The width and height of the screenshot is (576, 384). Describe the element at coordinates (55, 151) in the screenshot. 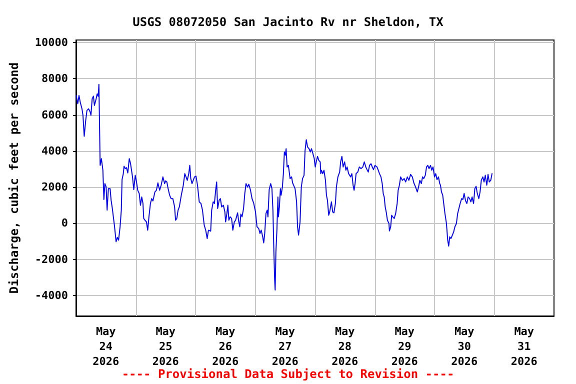

I see `y-tick-label: 4000` at that location.